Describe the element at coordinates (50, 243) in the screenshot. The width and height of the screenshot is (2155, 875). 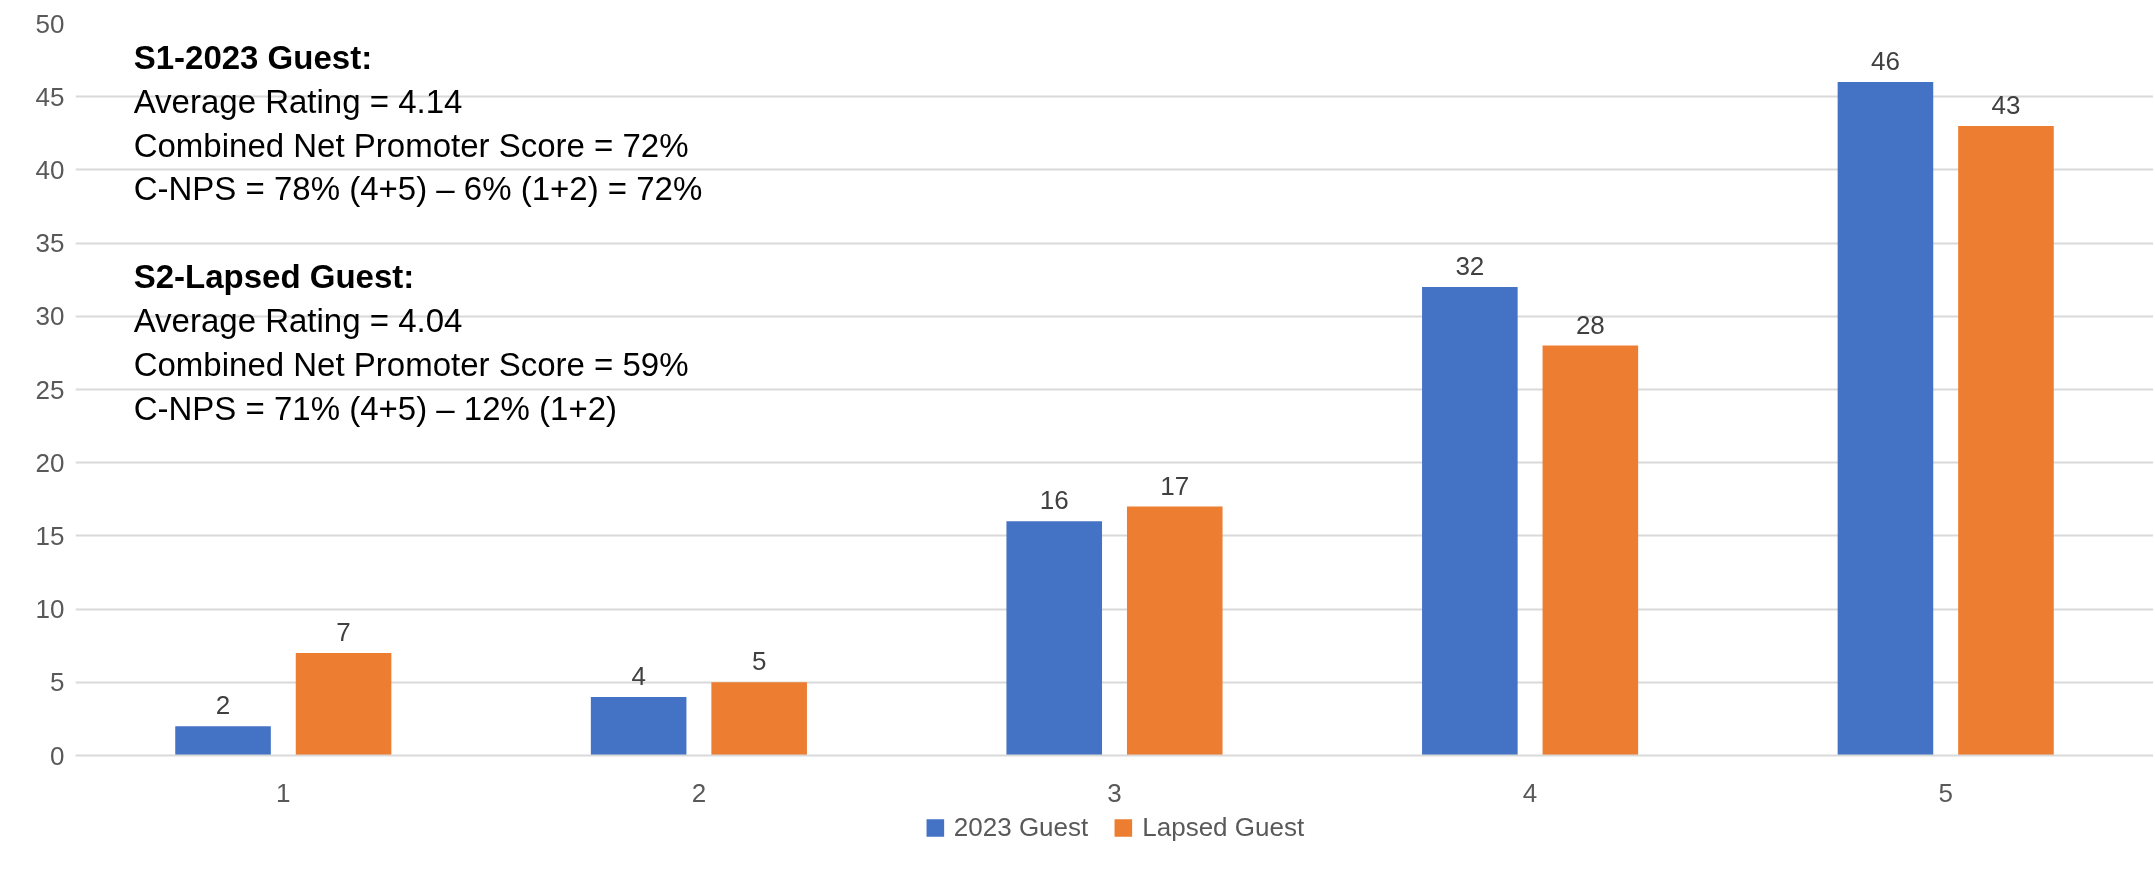
I see `y-tick-label: 35` at that location.